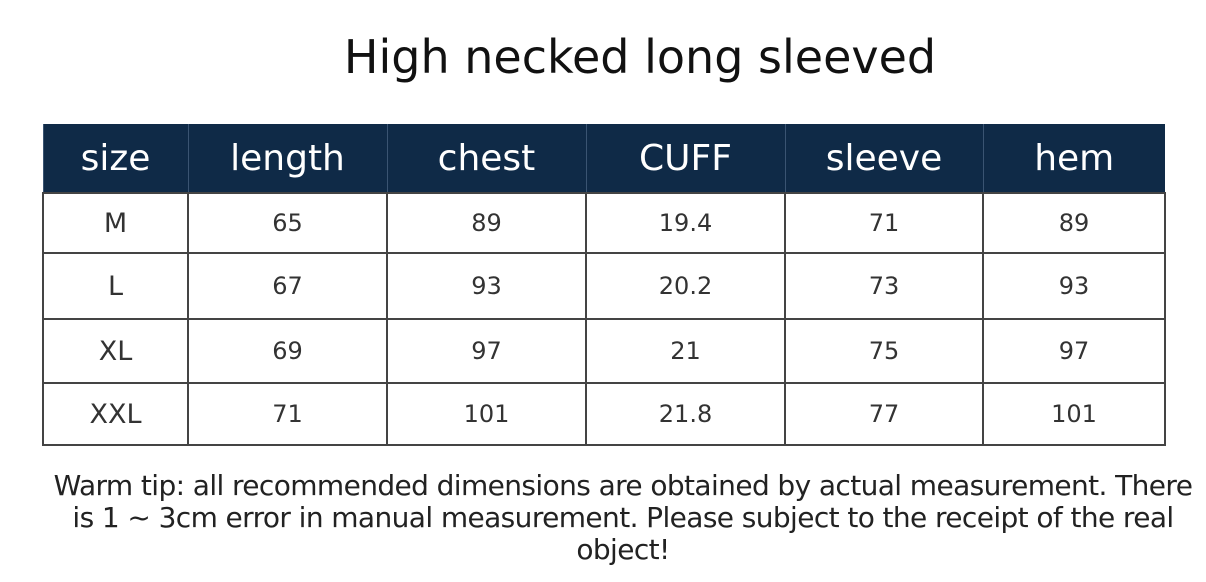  What do you see at coordinates (640, 57) in the screenshot?
I see `page-title: High necked long sleeved` at bounding box center [640, 57].